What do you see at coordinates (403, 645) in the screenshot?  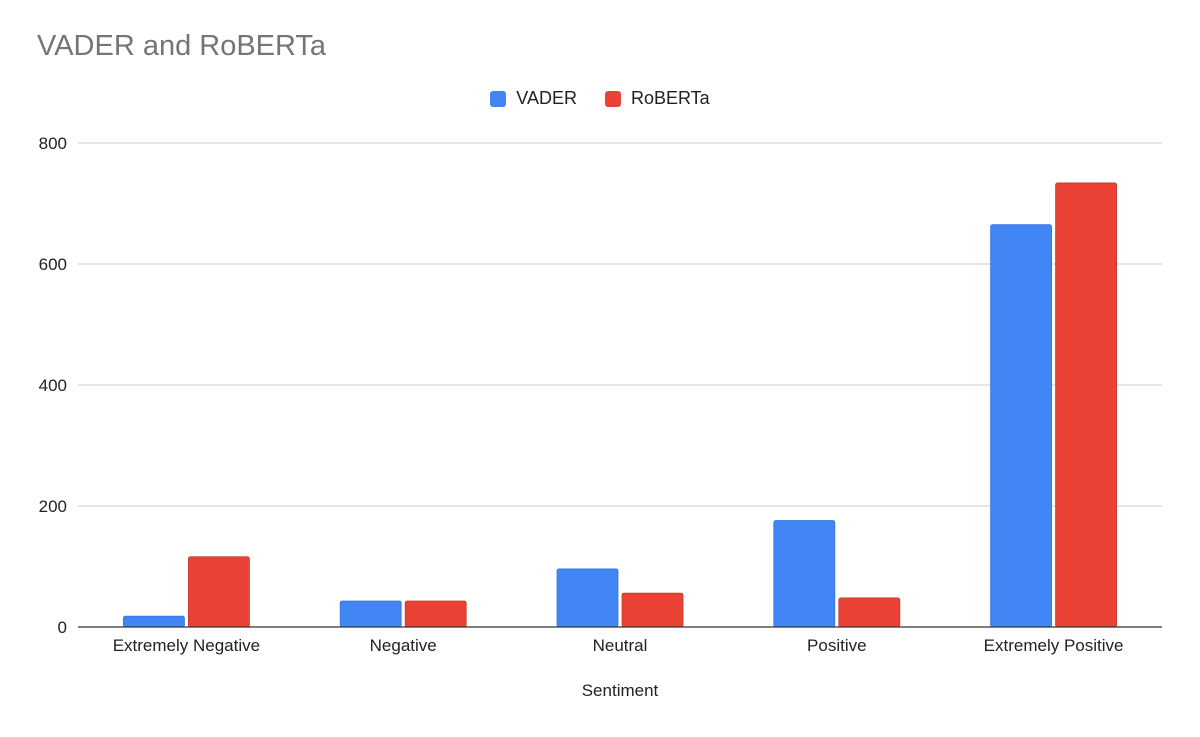 I see `x-tick-label: Negative` at bounding box center [403, 645].